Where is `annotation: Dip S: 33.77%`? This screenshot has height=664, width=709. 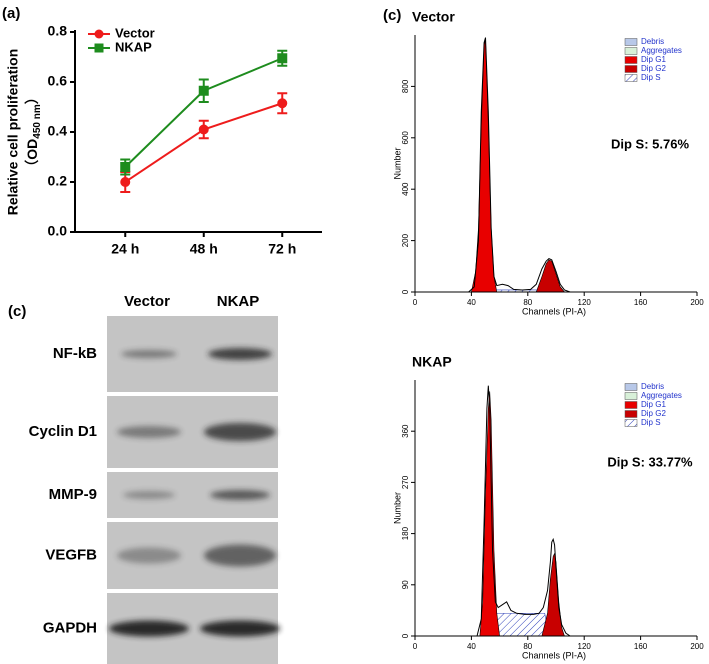
annotation: Dip S: 33.77% is located at coordinates (650, 461).